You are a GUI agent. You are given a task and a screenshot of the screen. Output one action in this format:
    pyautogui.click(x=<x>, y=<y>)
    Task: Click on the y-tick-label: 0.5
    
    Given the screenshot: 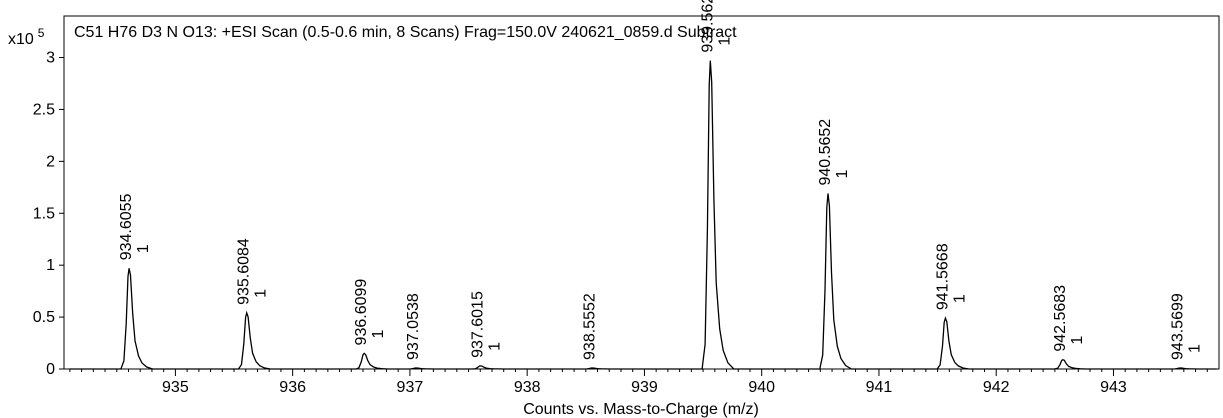 What is the action you would take?
    pyautogui.click(x=44, y=317)
    